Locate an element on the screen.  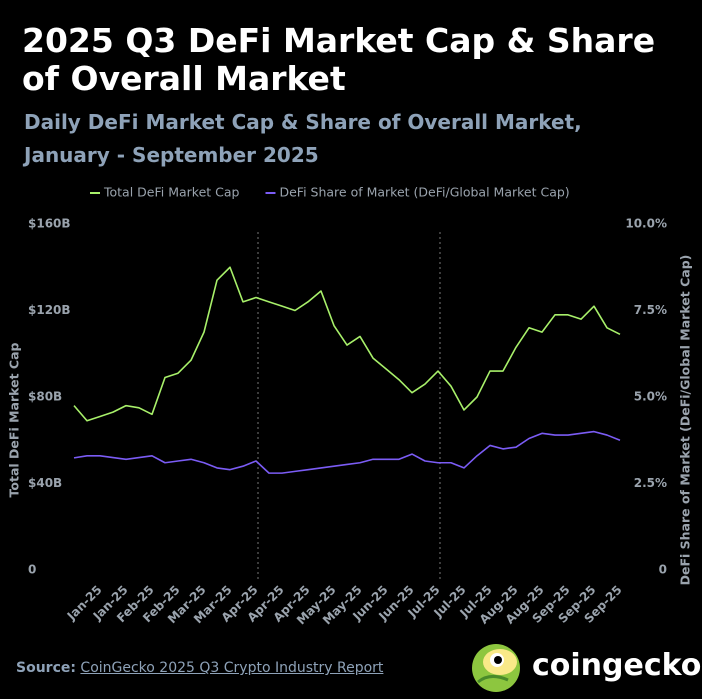
y2-tick-label: 10.0% is located at coordinates (646, 224).